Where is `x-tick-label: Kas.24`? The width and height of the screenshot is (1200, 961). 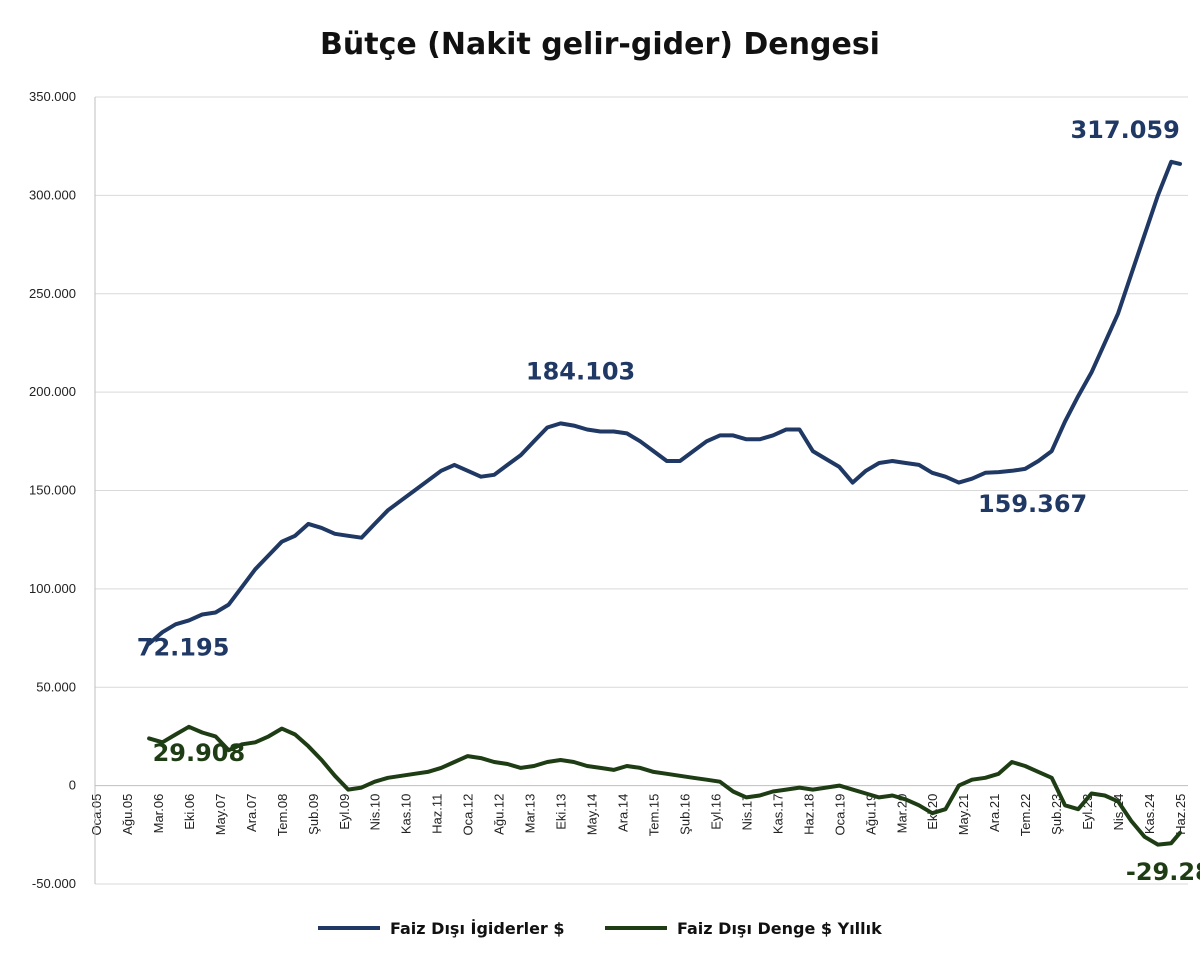
x-tick-label: Kas.24 is located at coordinates (1149, 814).